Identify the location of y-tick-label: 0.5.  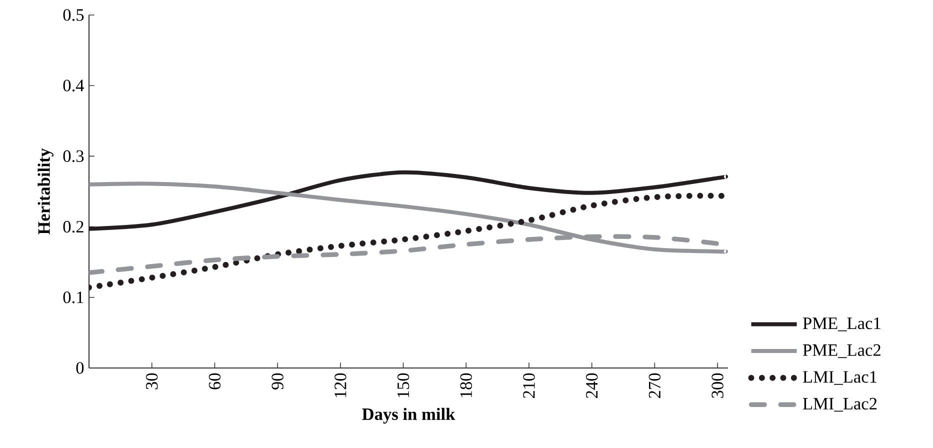
(73, 15).